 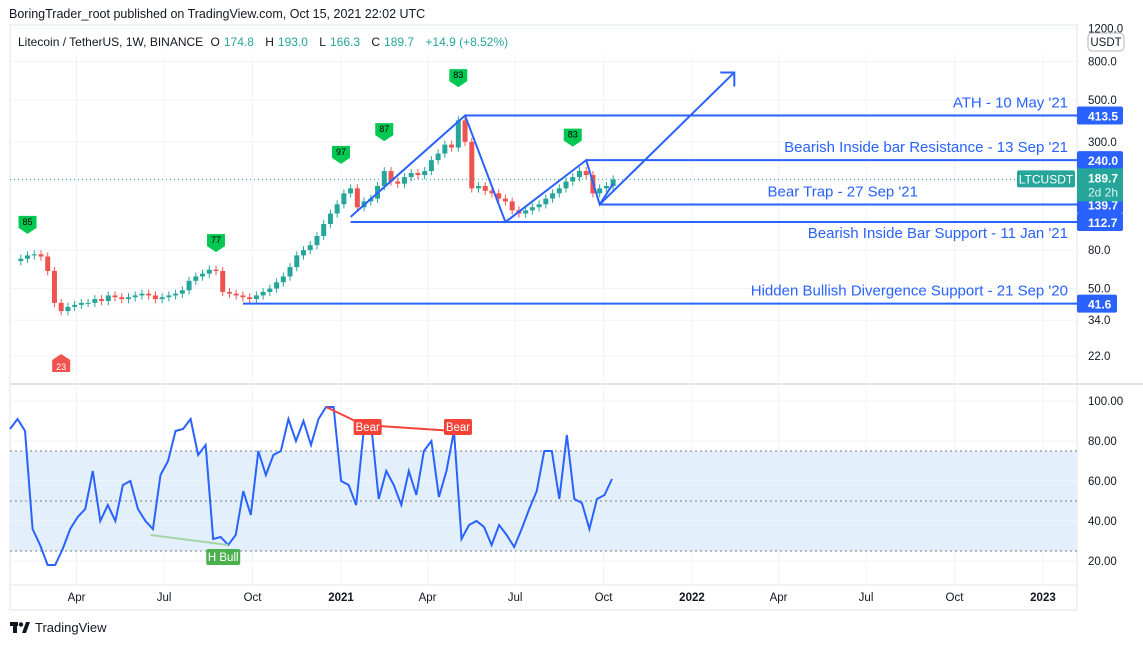 What do you see at coordinates (843, 191) in the screenshot?
I see `level-annotation: Bear Trap - 27 Sep '21` at bounding box center [843, 191].